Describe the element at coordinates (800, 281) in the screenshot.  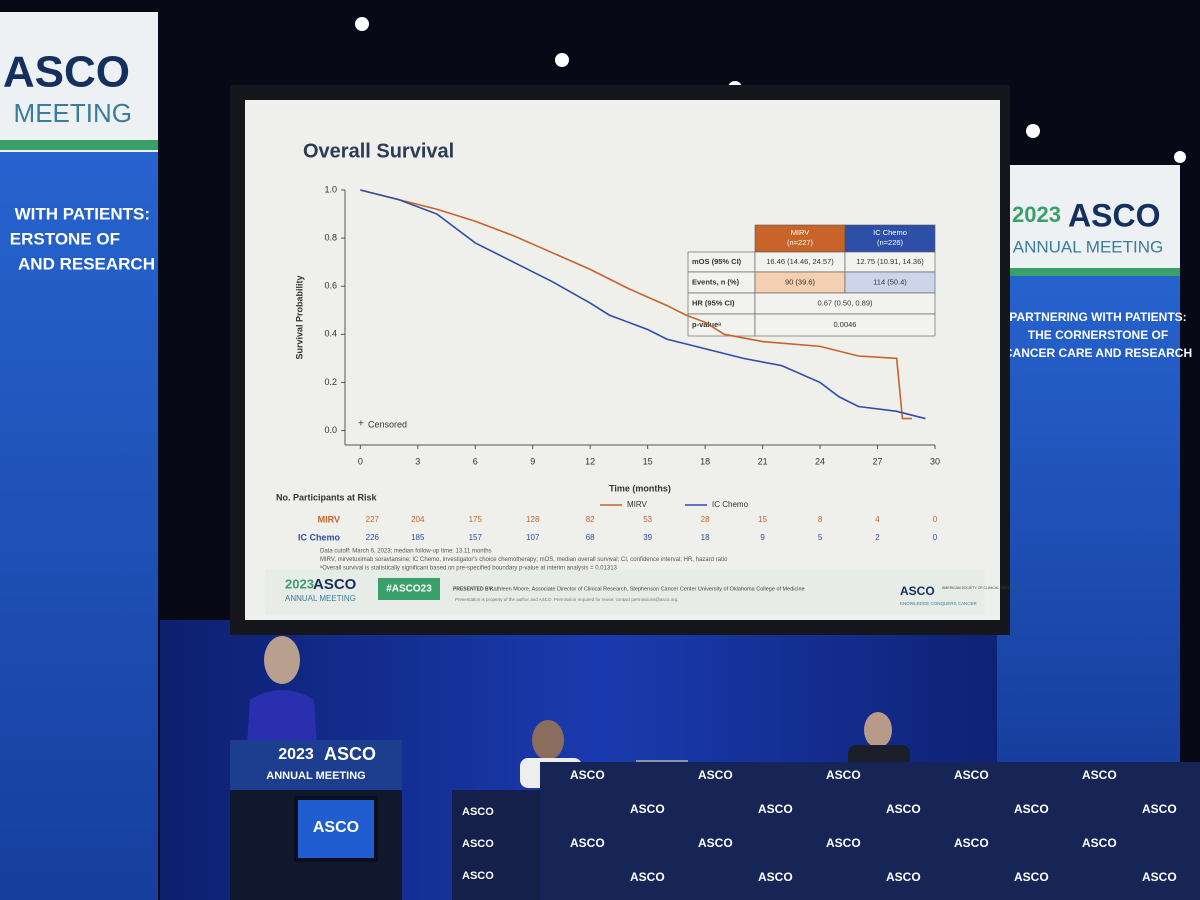
I see `table-value: 90 (39.6)` at that location.